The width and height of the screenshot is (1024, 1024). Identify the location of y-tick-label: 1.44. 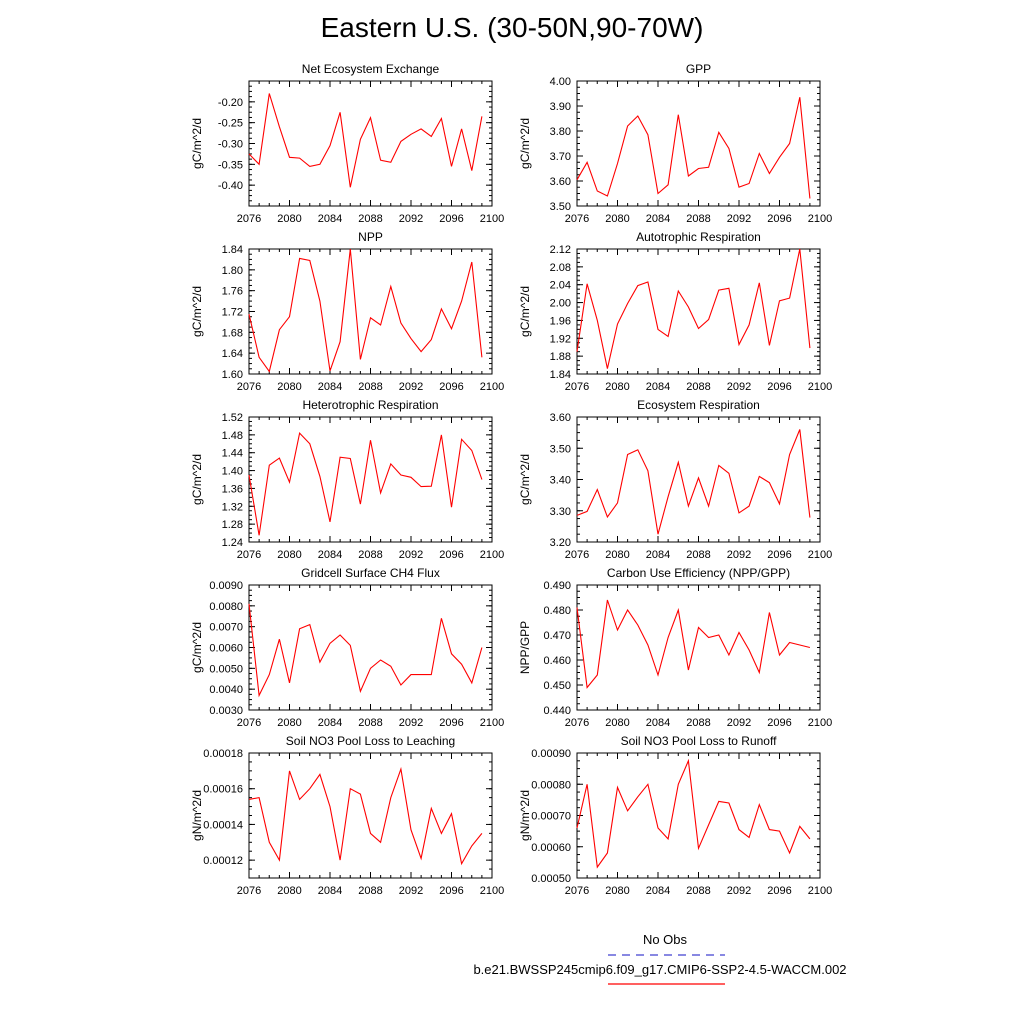
(232, 454).